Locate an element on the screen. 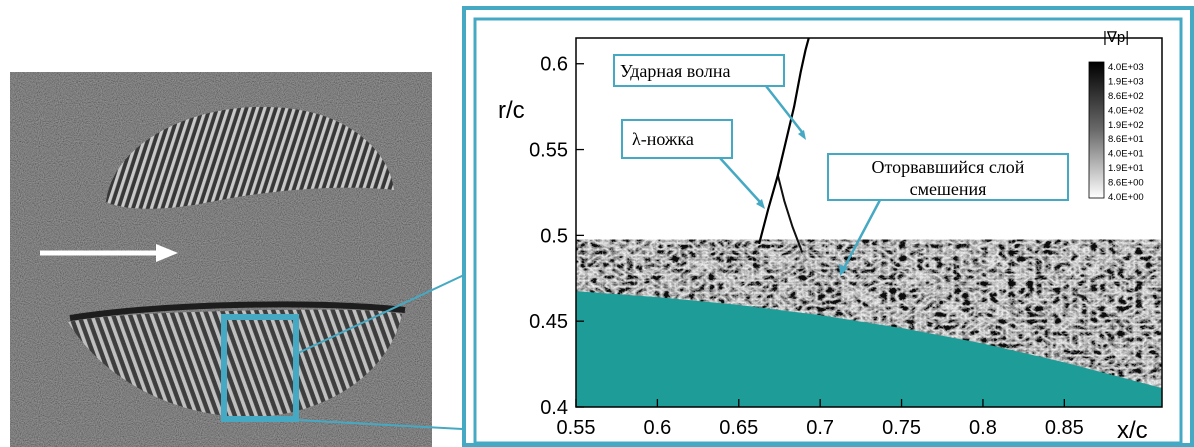 The height and width of the screenshot is (447, 1194). y-tick-label: 0.5 is located at coordinates (554, 236).